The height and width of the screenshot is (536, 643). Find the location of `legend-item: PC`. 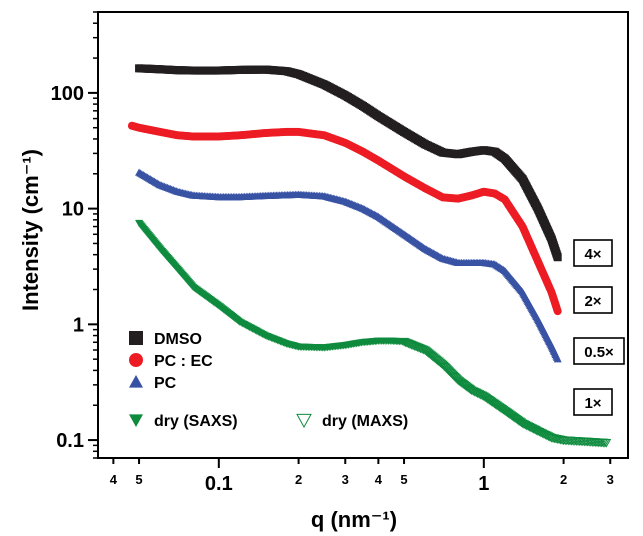

legend-item: PC is located at coordinates (153, 383).